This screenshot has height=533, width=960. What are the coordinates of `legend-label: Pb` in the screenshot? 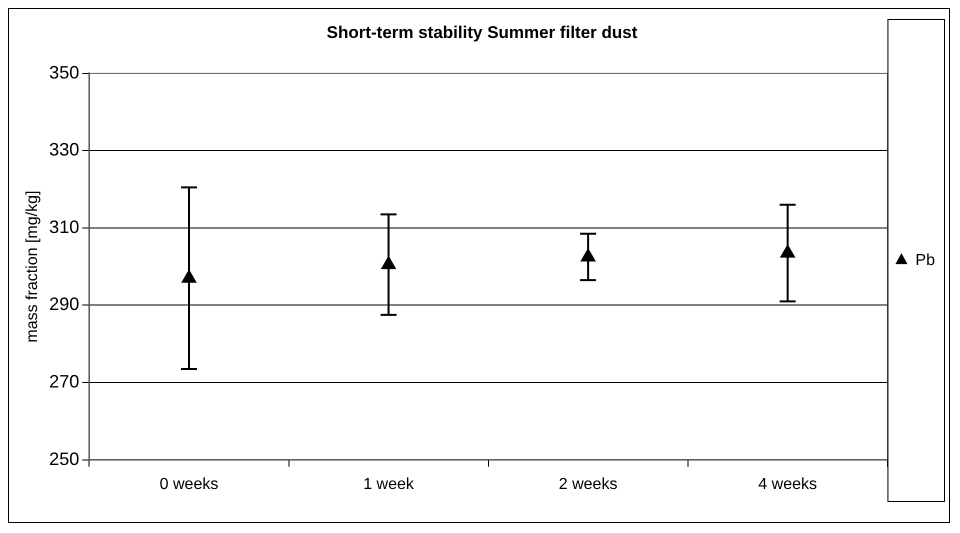 It's located at (925, 260).